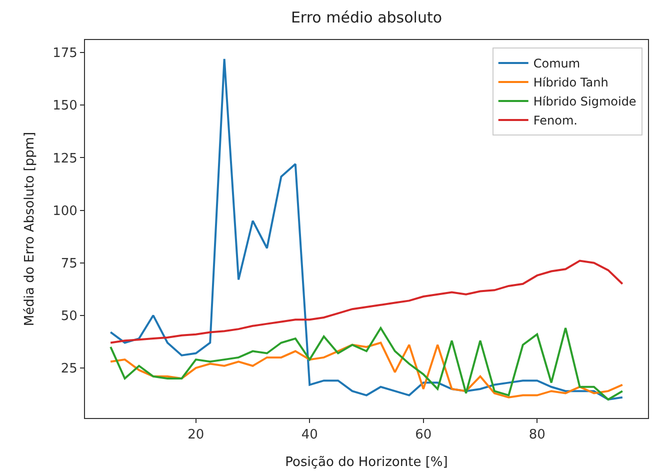 This screenshot has width=656, height=474. What do you see at coordinates (65, 211) in the screenshot?
I see `y-tick-label: 100` at bounding box center [65, 211].